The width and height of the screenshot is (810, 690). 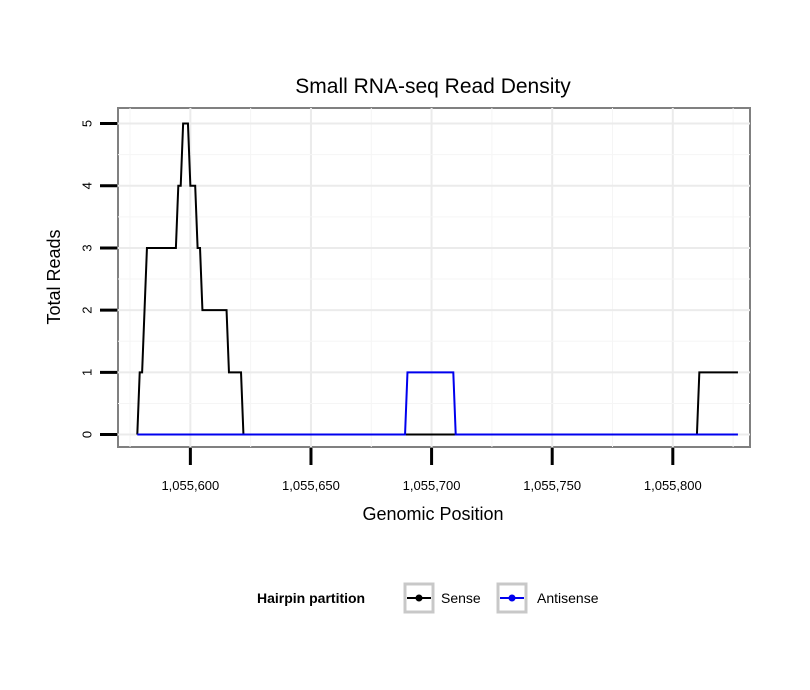 I want to click on x-tick-label-1: 1,055,650, so click(x=311, y=485).